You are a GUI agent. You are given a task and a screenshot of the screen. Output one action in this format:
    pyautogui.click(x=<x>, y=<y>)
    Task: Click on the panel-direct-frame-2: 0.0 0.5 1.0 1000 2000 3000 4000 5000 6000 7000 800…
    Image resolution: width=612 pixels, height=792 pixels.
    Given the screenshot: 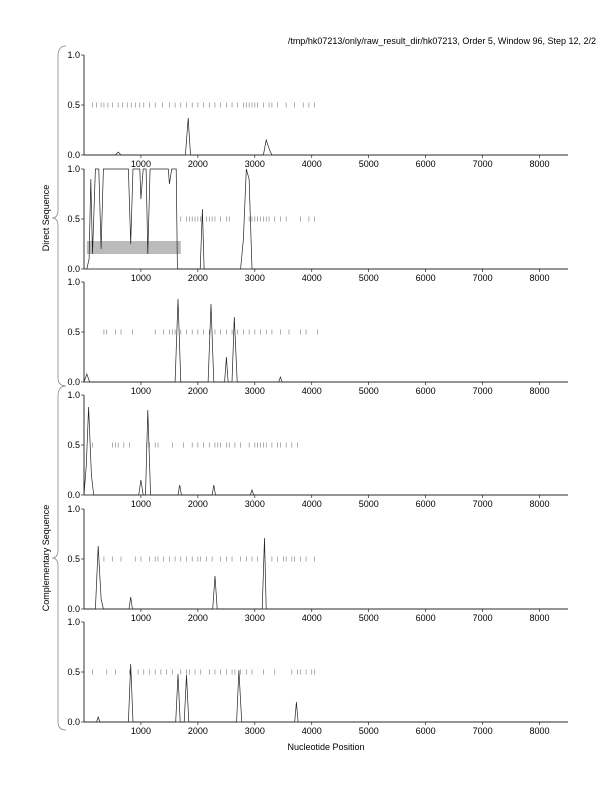 What is the action you would take?
    pyautogui.click(x=317, y=223)
    